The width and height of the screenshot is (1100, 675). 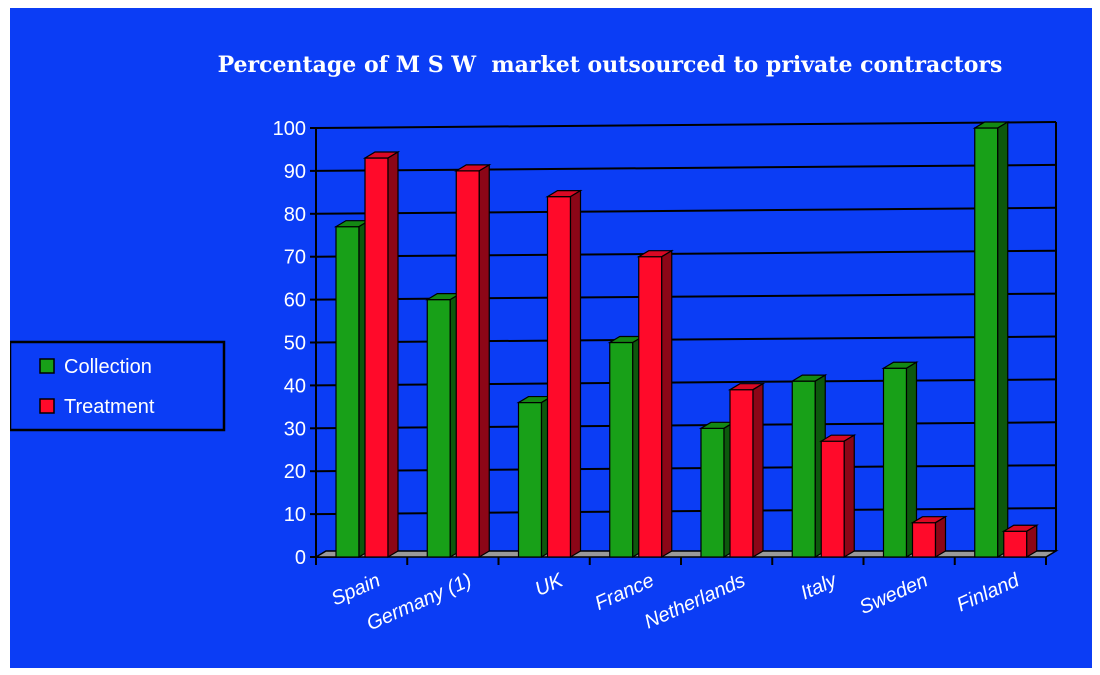 I want to click on legend-box, so click(x=118, y=386).